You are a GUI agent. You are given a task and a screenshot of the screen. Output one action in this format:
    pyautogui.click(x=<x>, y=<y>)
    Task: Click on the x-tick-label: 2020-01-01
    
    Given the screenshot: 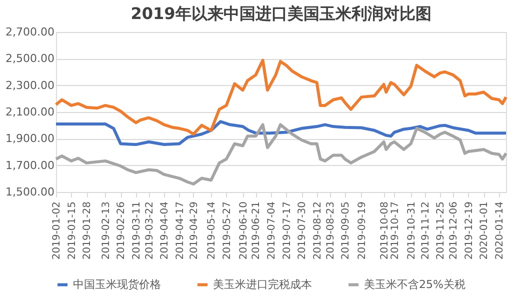 What is the action you would take?
    pyautogui.click(x=484, y=231)
    